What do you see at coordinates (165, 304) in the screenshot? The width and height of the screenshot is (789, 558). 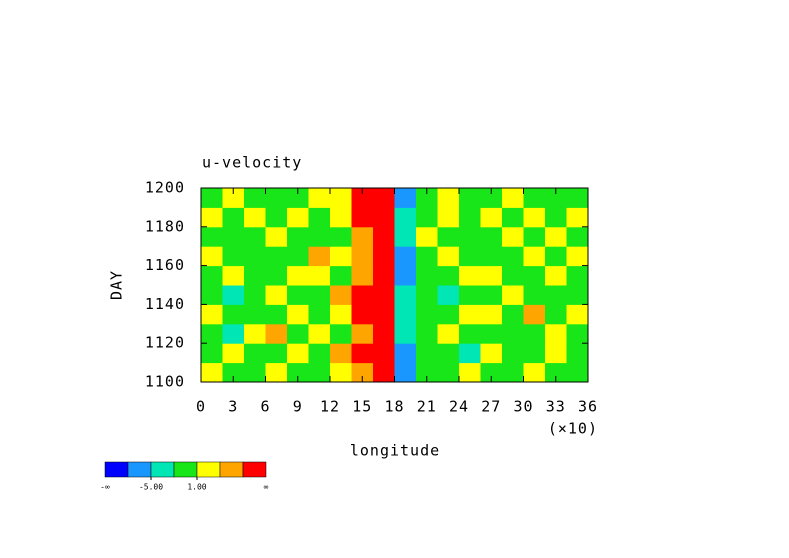 I see `y-tick-label: 1140` at bounding box center [165, 304].